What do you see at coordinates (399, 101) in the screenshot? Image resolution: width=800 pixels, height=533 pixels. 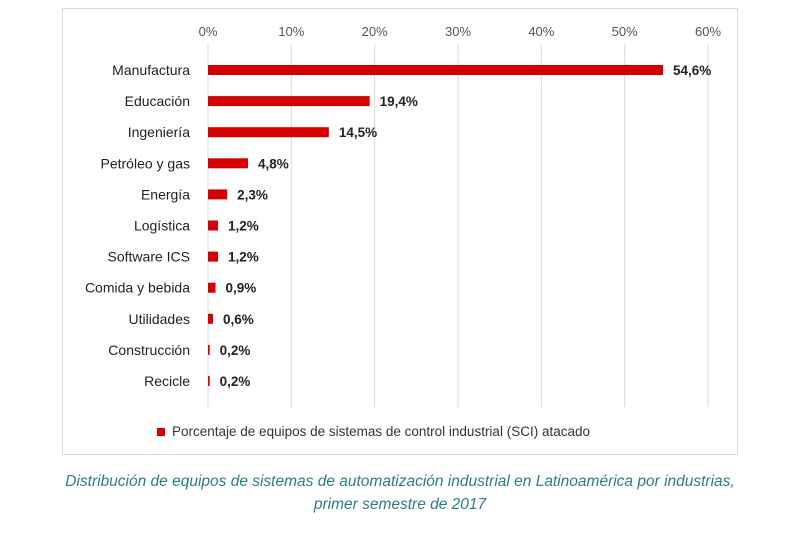 I see `data-label: 19,4%` at bounding box center [399, 101].